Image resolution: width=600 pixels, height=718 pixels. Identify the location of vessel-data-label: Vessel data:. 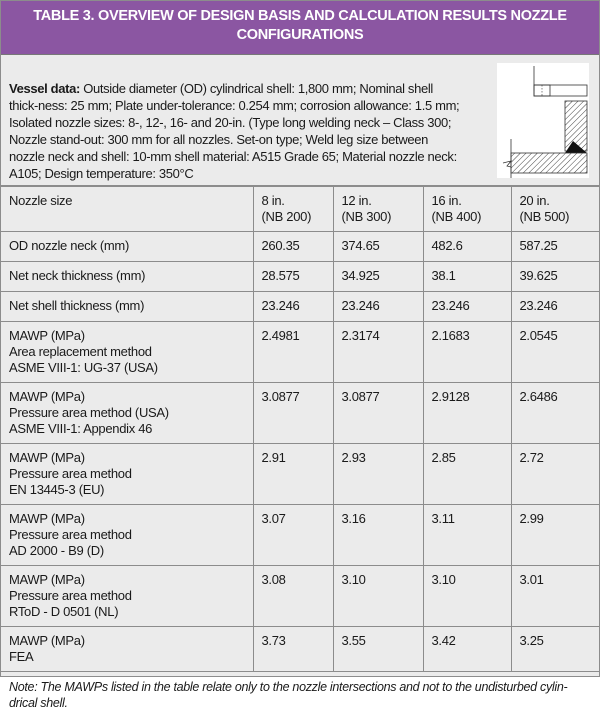
(44, 88).